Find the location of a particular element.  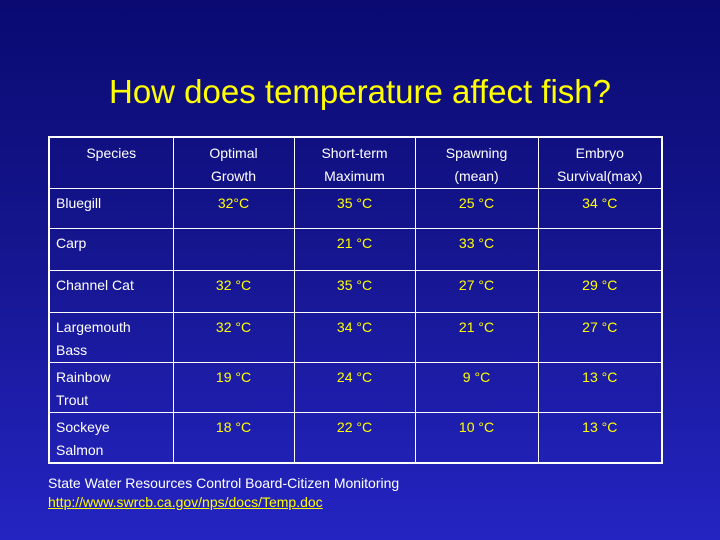

short-term-max-cell: 24 °C is located at coordinates (354, 387).